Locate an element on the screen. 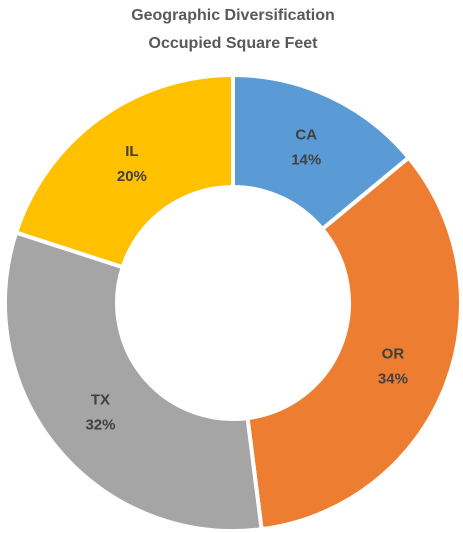  category-label: OR is located at coordinates (393, 353).